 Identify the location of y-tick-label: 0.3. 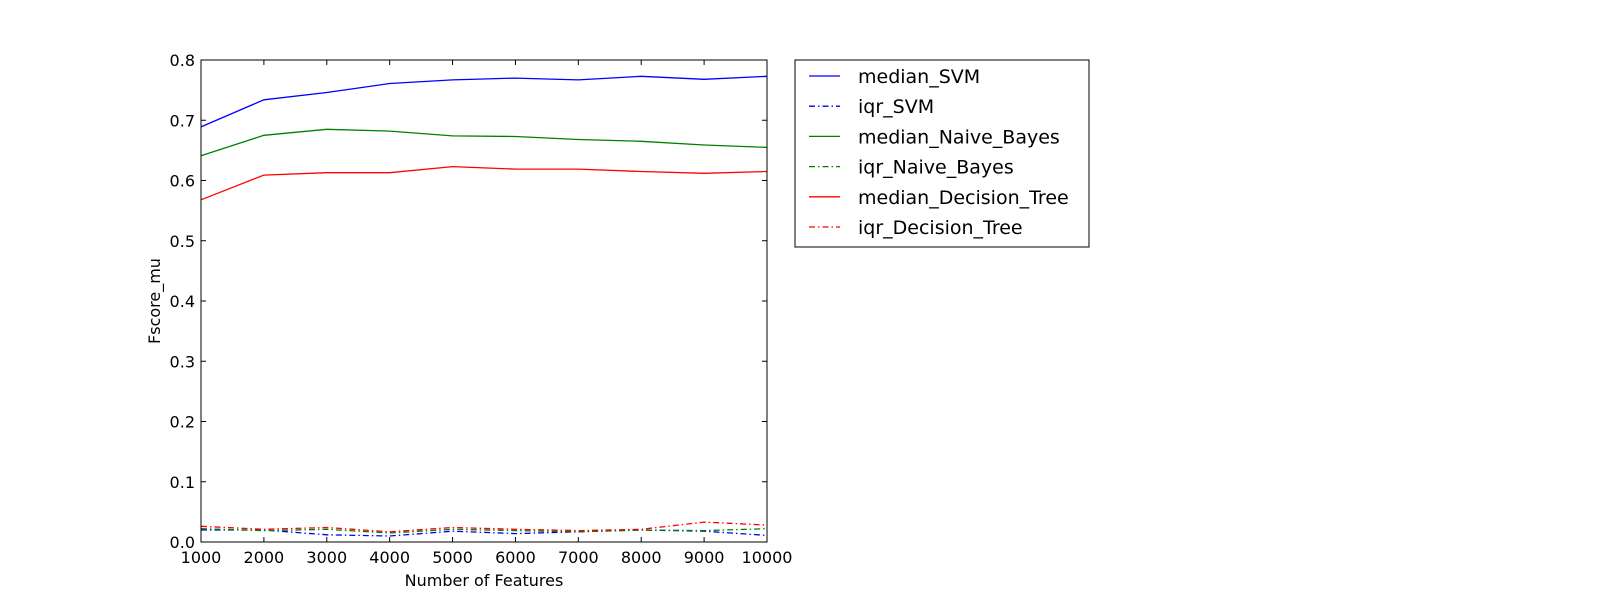
(182, 361).